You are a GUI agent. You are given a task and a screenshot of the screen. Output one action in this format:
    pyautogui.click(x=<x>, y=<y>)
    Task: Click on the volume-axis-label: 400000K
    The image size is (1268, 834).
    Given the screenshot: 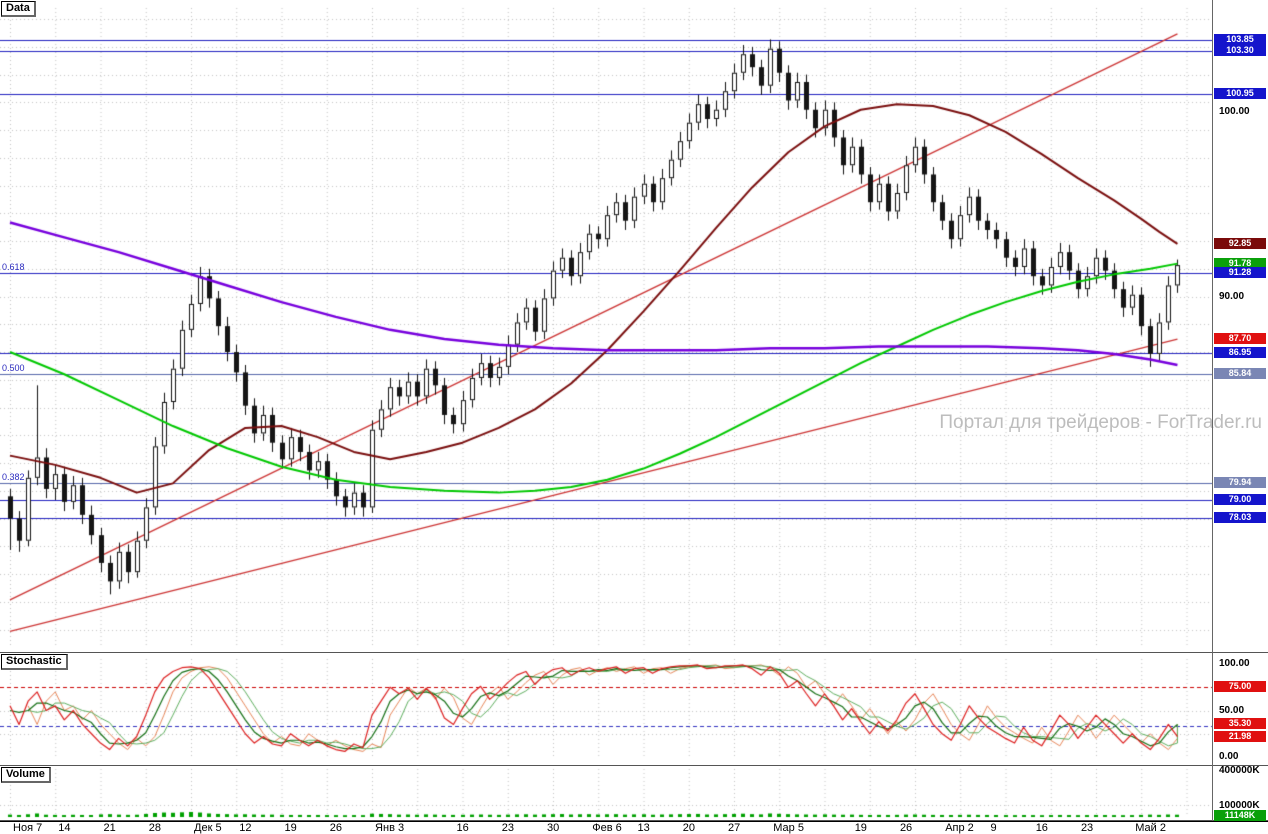 What is the action you would take?
    pyautogui.click(x=1239, y=770)
    